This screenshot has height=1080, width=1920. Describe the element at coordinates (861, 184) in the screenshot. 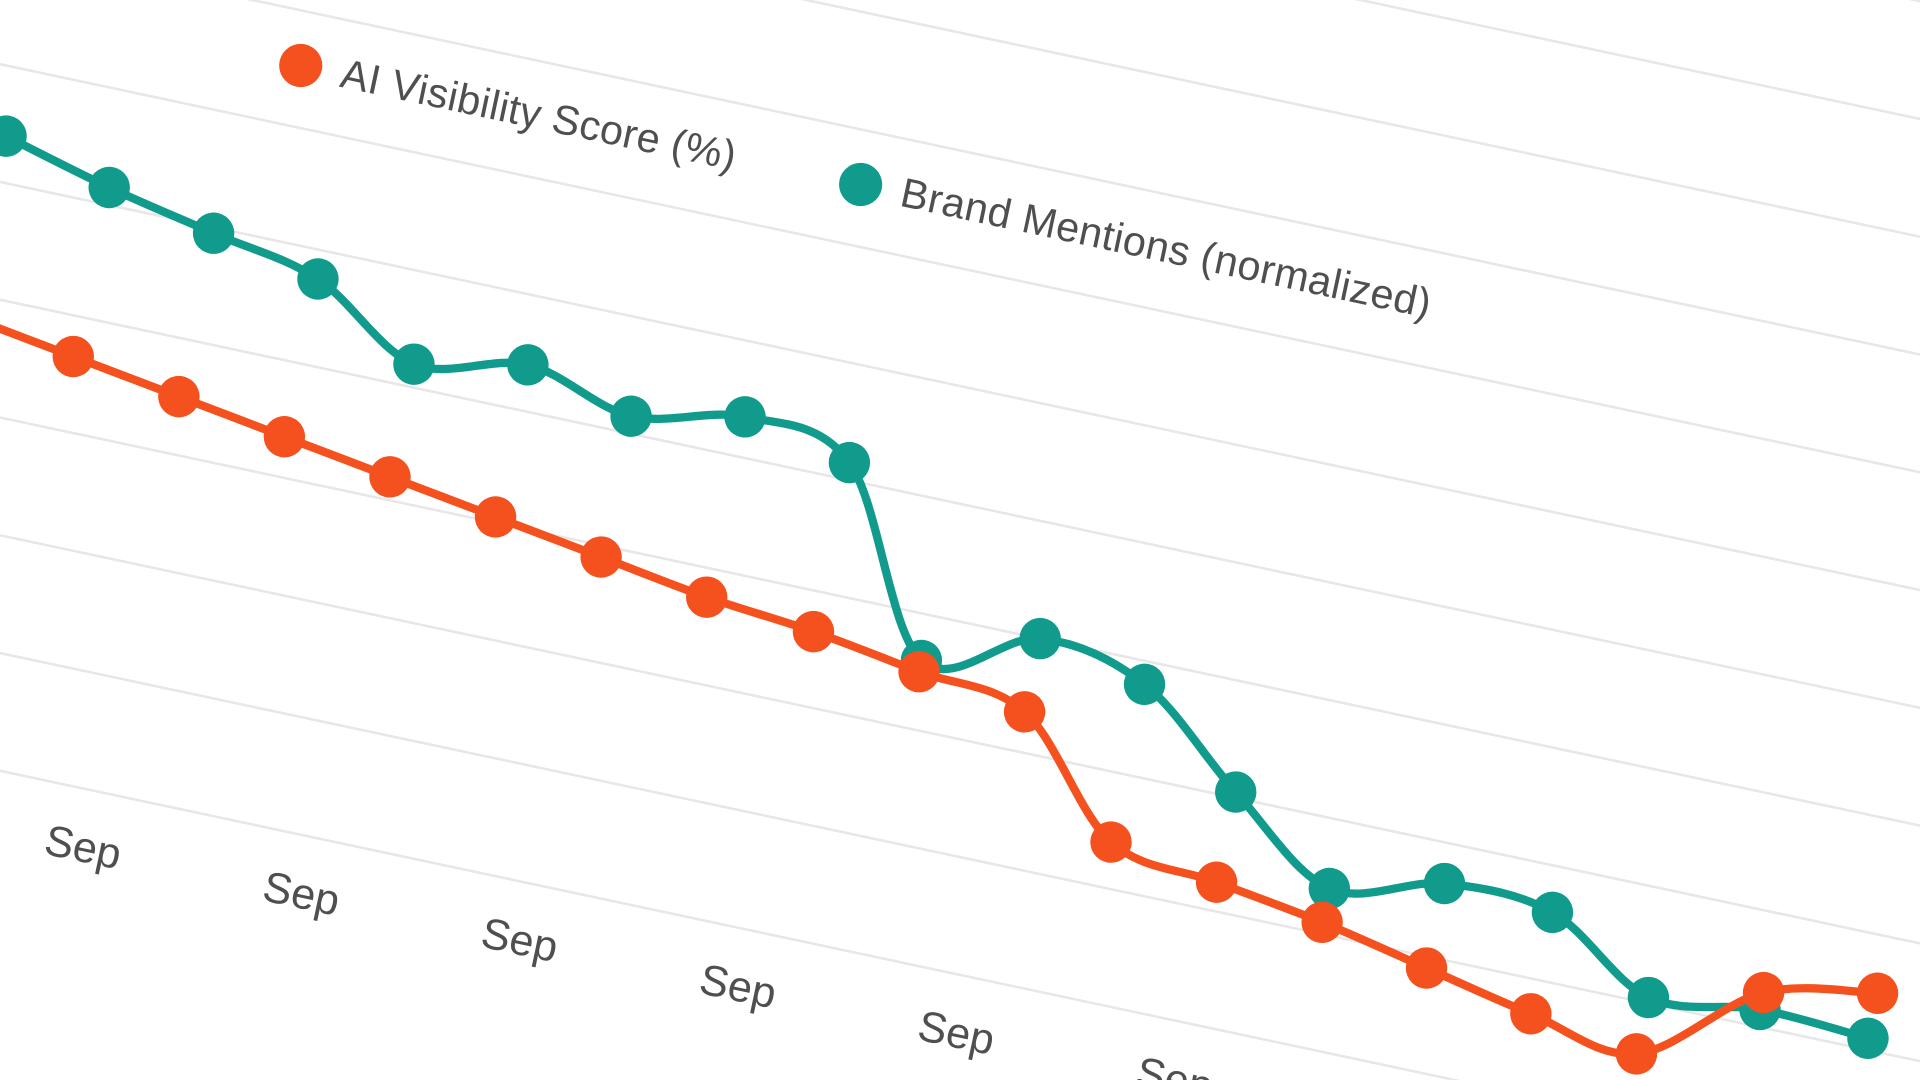

I see `legend-teal-dot-icon` at that location.